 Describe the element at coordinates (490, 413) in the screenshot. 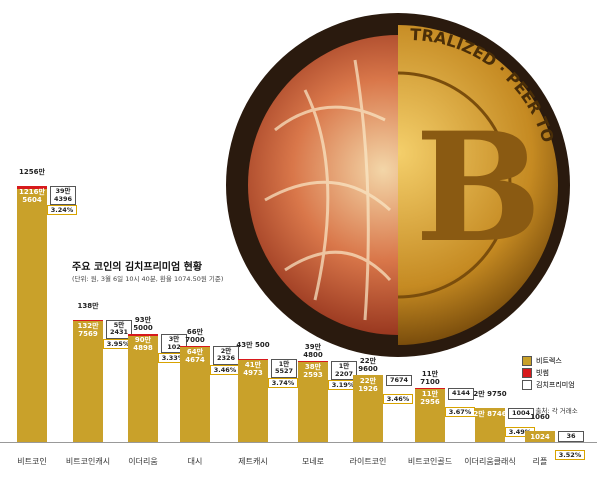

I see `bittrex-label: 2만 8746` at that location.